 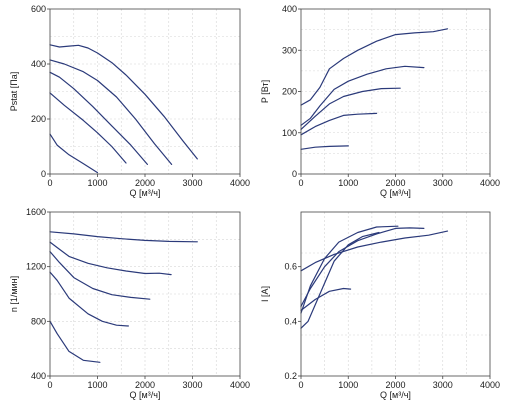 What do you see at coordinates (36, 267) in the screenshot?
I see `y-tick-label: 1200` at bounding box center [36, 267].